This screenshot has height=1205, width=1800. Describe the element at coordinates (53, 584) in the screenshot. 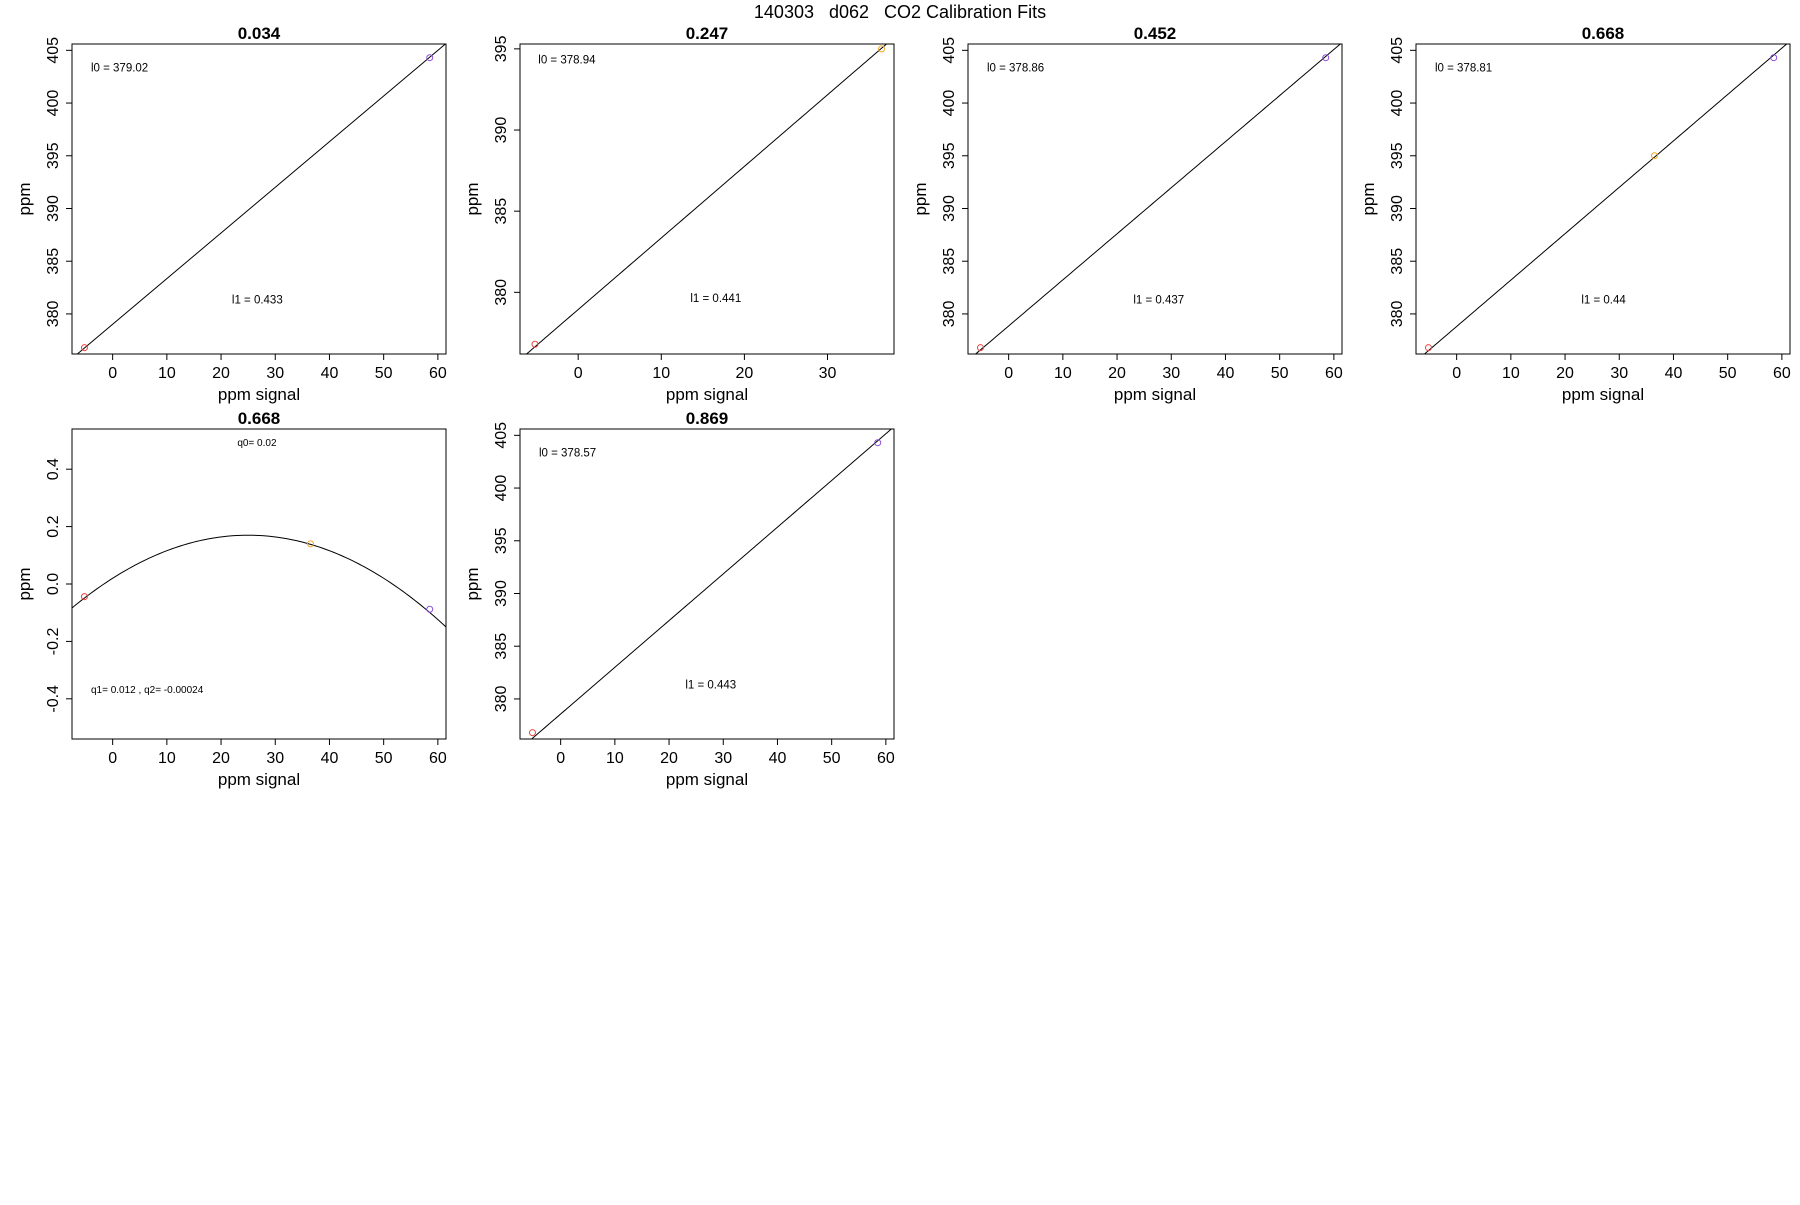

I see `y-tick-label: 0.0` at that location.